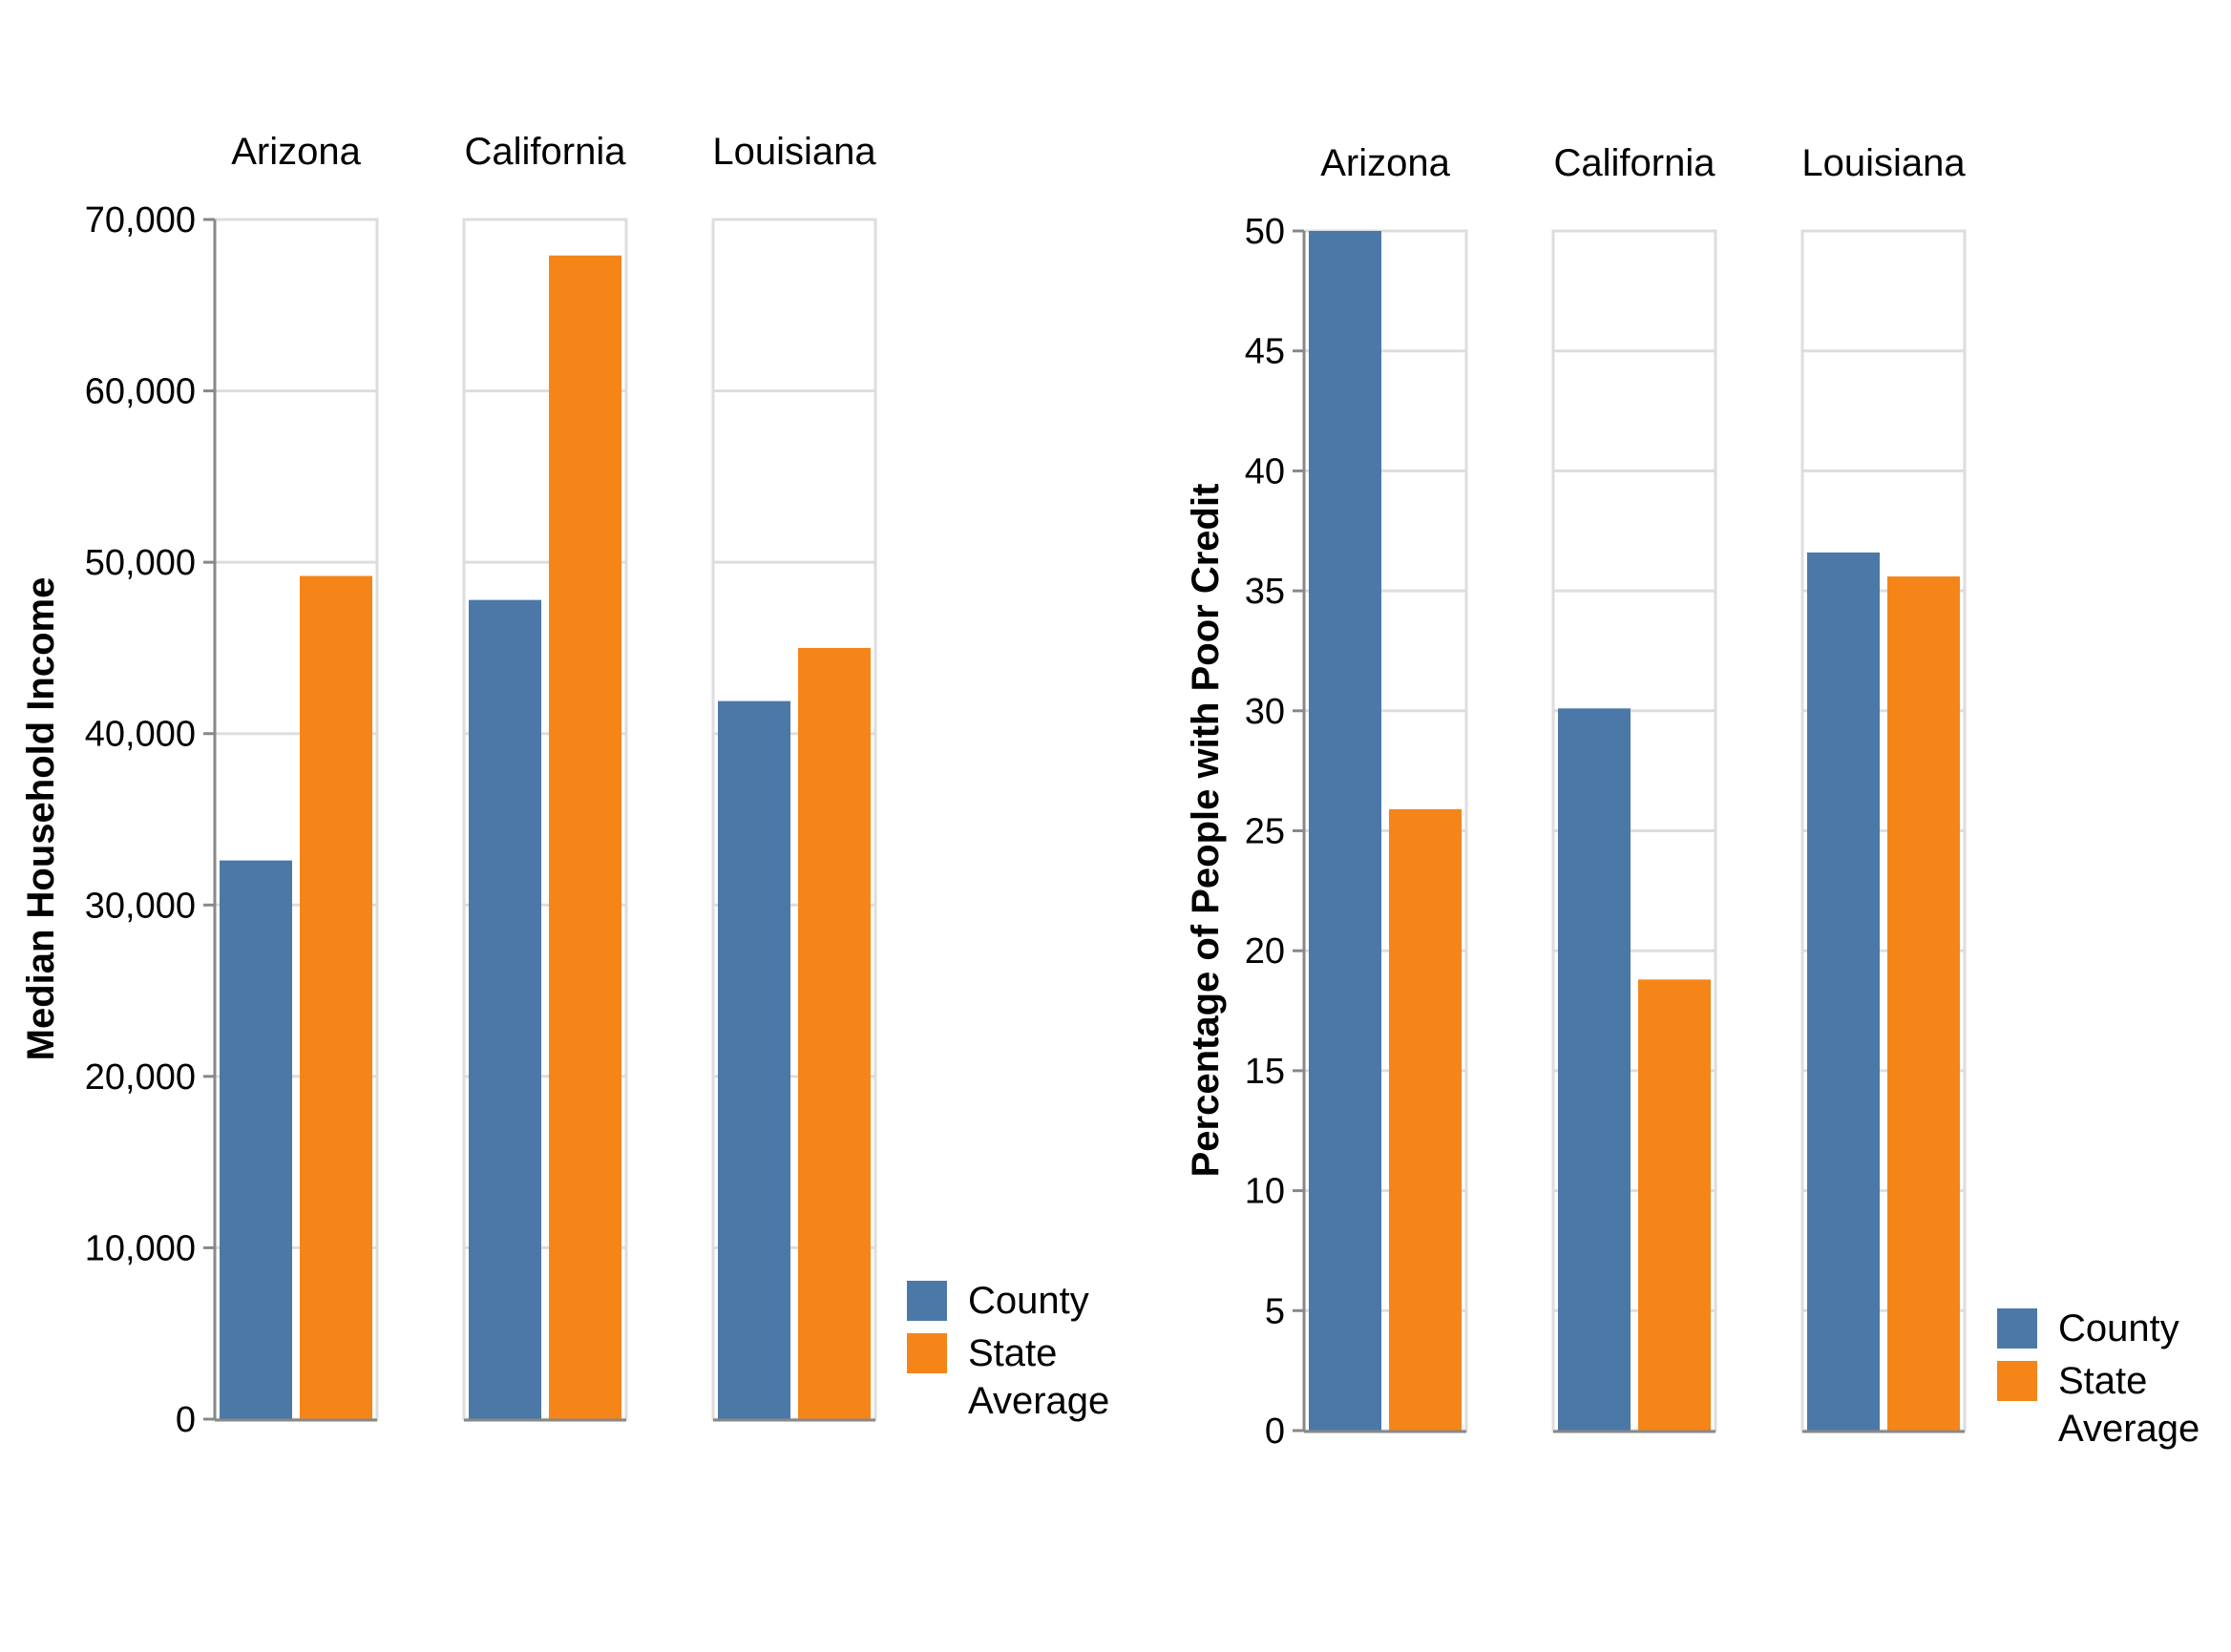  Describe the element at coordinates (1265, 1192) in the screenshot. I see `y-tick-label: 10` at that location.